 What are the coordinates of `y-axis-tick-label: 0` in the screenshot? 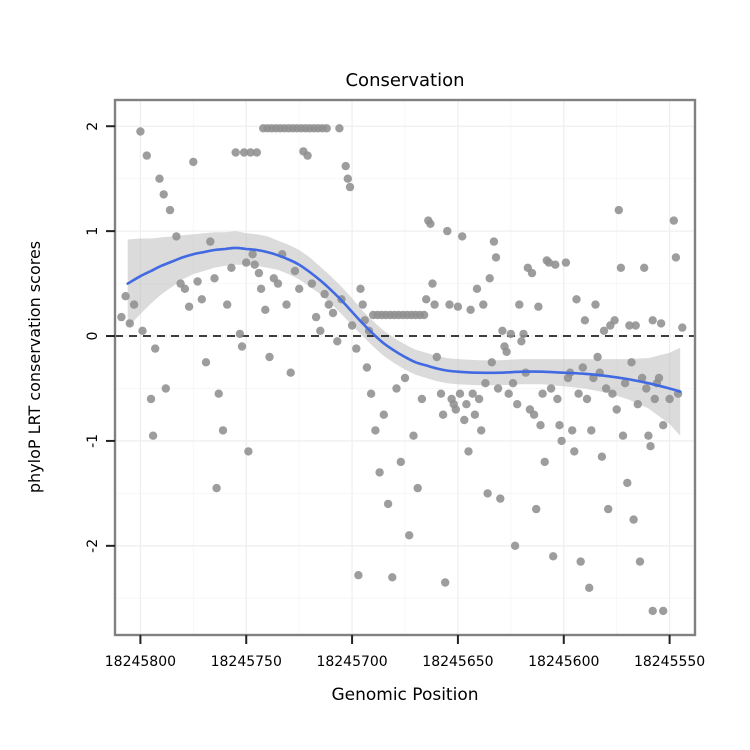 It's located at (93, 336).